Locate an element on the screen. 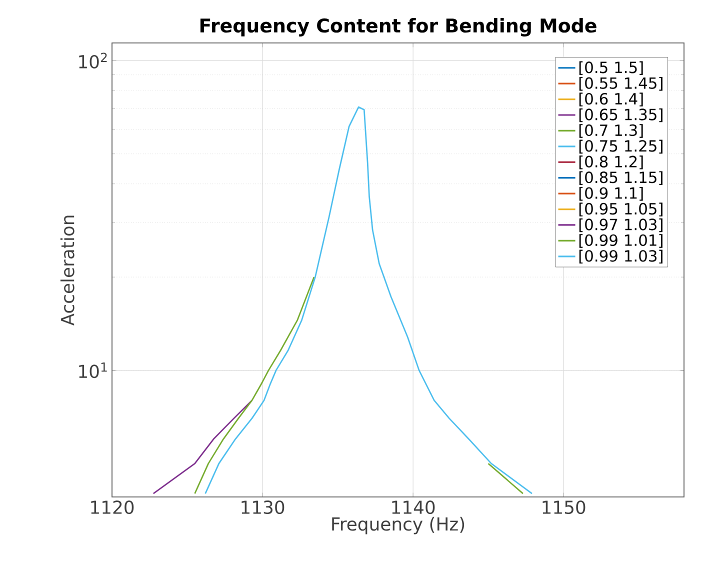  legend-label: [0.7 1.3] is located at coordinates (611, 131).